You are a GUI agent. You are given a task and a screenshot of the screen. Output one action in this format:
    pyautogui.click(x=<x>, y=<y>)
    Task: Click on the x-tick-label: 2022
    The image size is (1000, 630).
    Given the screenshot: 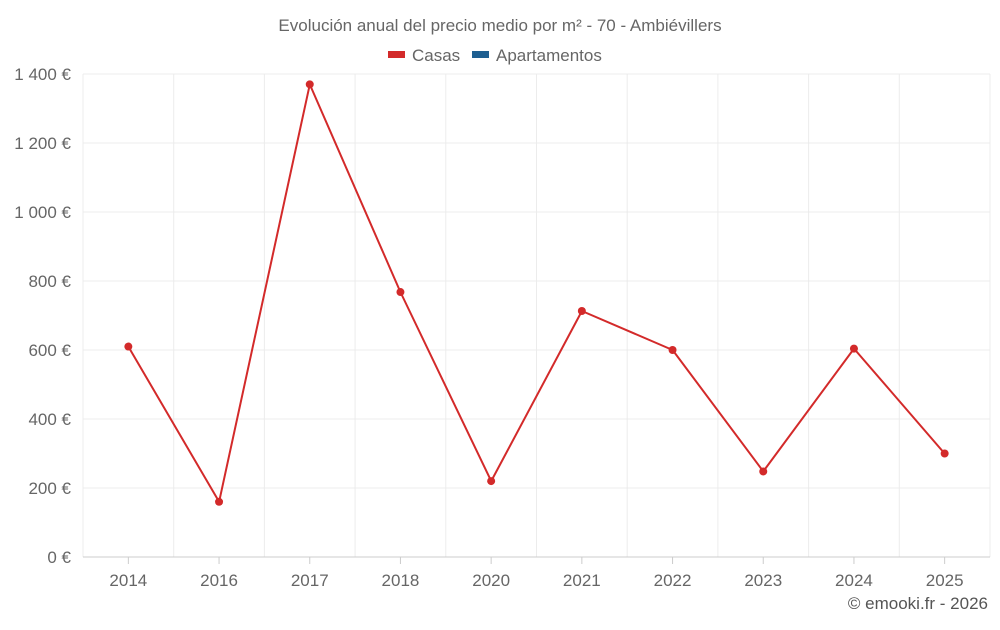 What is the action you would take?
    pyautogui.click(x=673, y=580)
    